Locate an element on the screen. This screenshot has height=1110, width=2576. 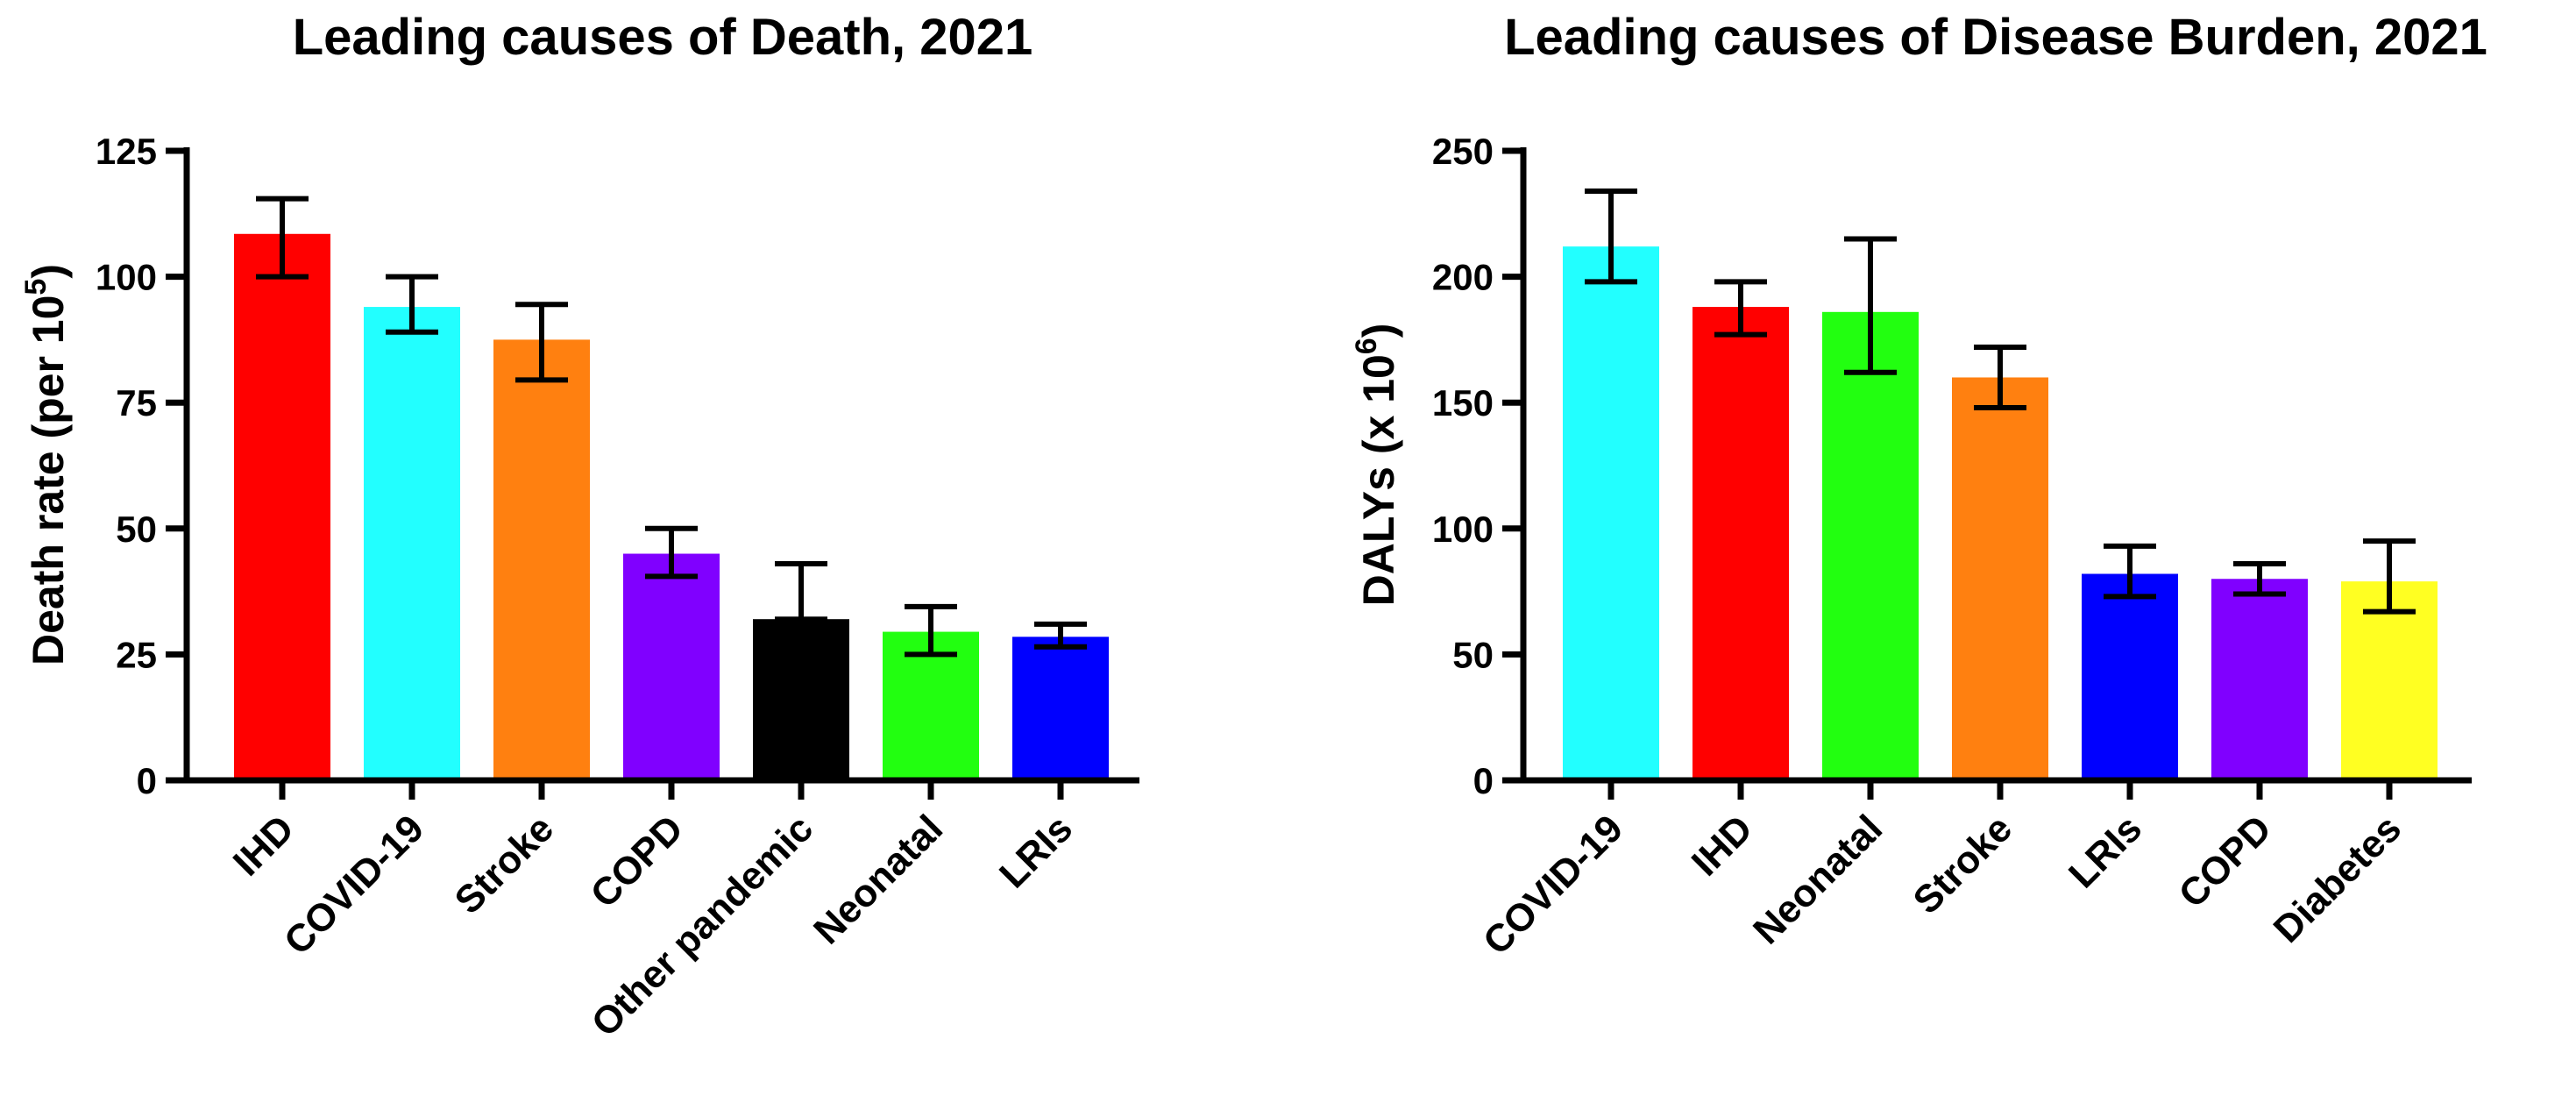
burden-x-tick-label: Diabetes is located at coordinates (2337, 878).